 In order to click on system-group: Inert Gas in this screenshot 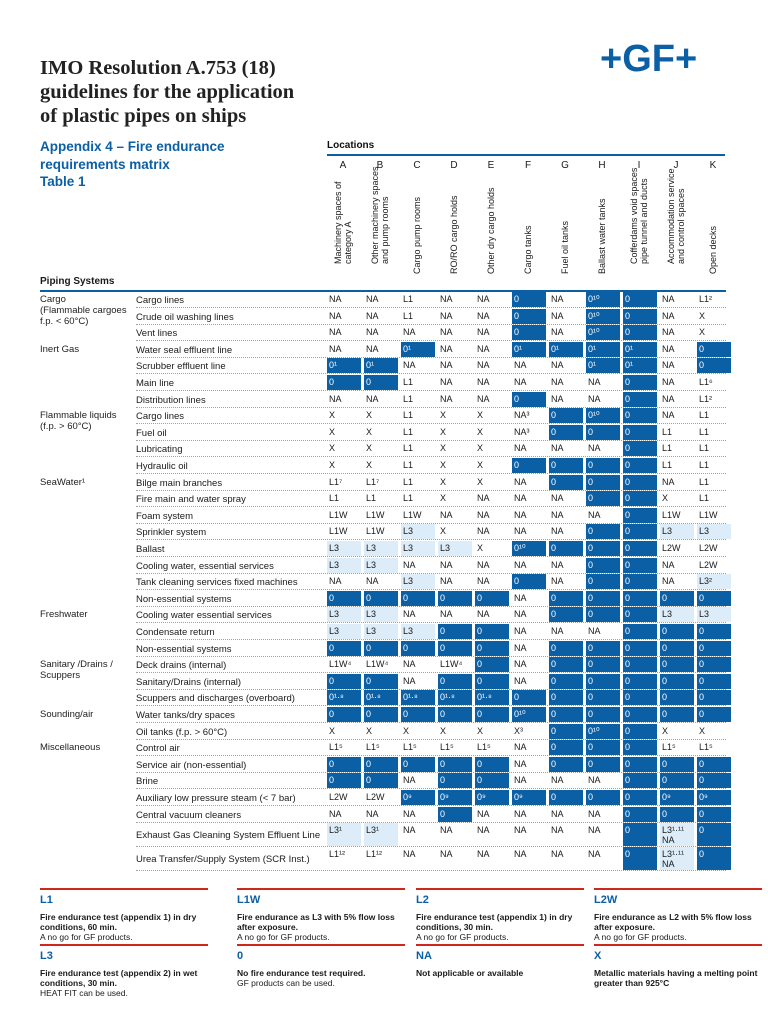, I will do `click(59, 349)`.